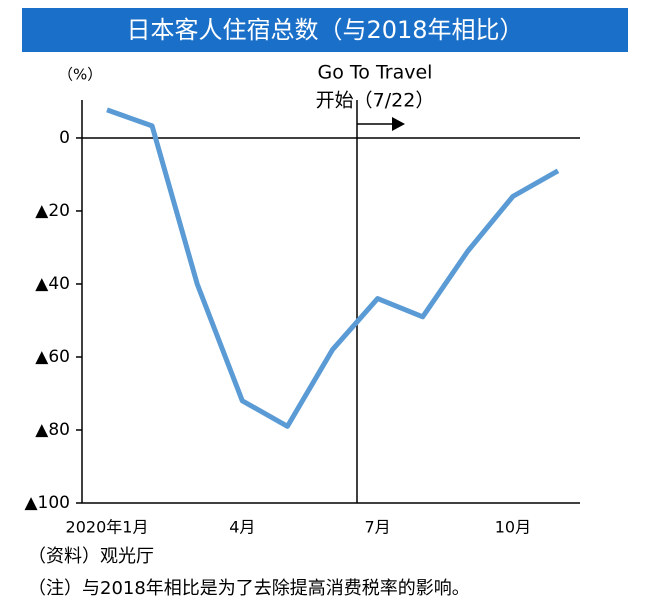 This screenshot has width=649, height=615. What do you see at coordinates (375, 73) in the screenshot?
I see `annotation: Go To Travel` at bounding box center [375, 73].